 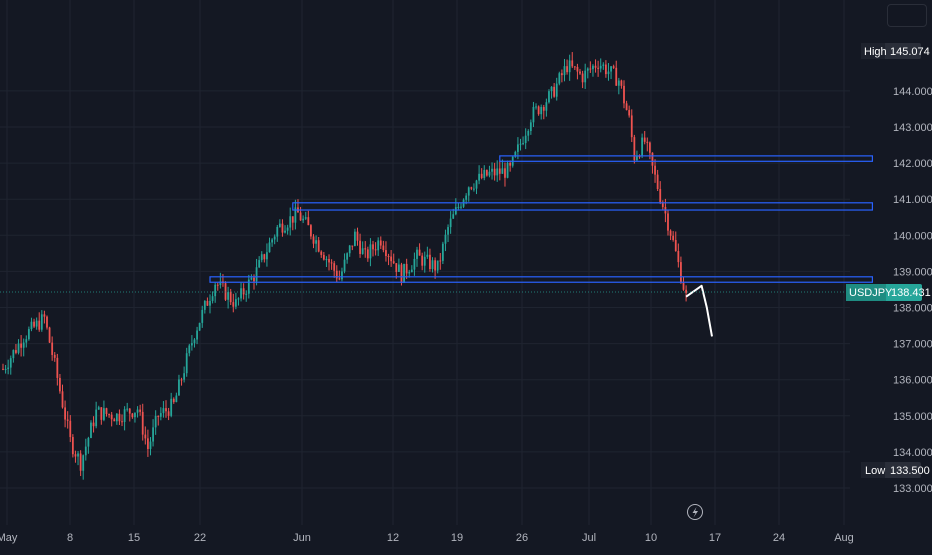 What do you see at coordinates (875, 52) in the screenshot?
I see `high-label: High` at bounding box center [875, 52].